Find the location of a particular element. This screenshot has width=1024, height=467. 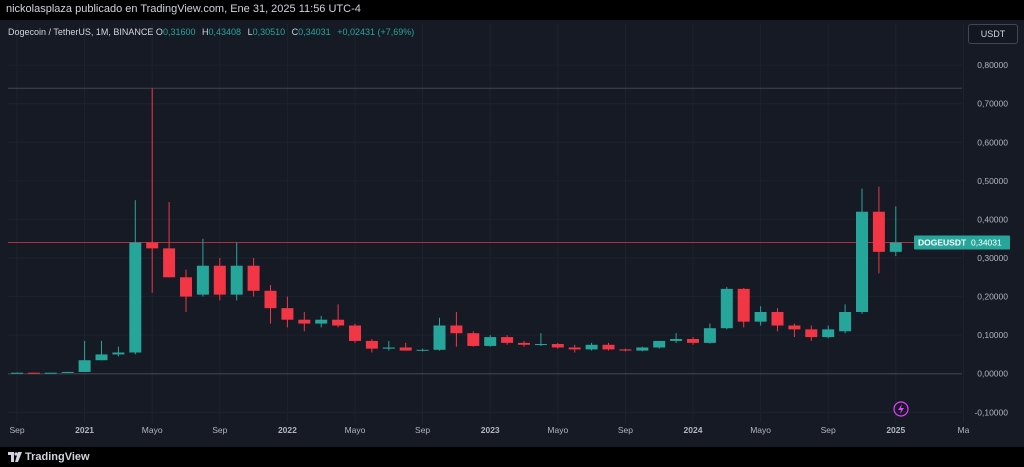

y-tick-label: 0,00000 is located at coordinates (992, 374).